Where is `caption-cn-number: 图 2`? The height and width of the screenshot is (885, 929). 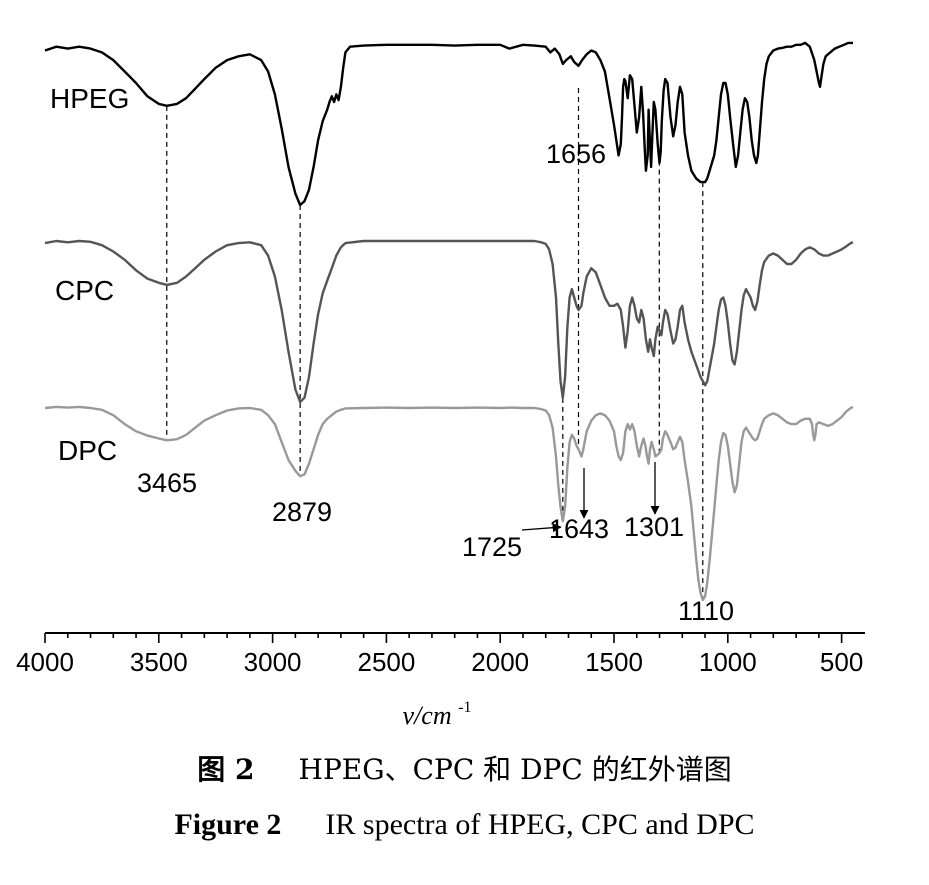 caption-cn-number: 图 2 is located at coordinates (226, 769).